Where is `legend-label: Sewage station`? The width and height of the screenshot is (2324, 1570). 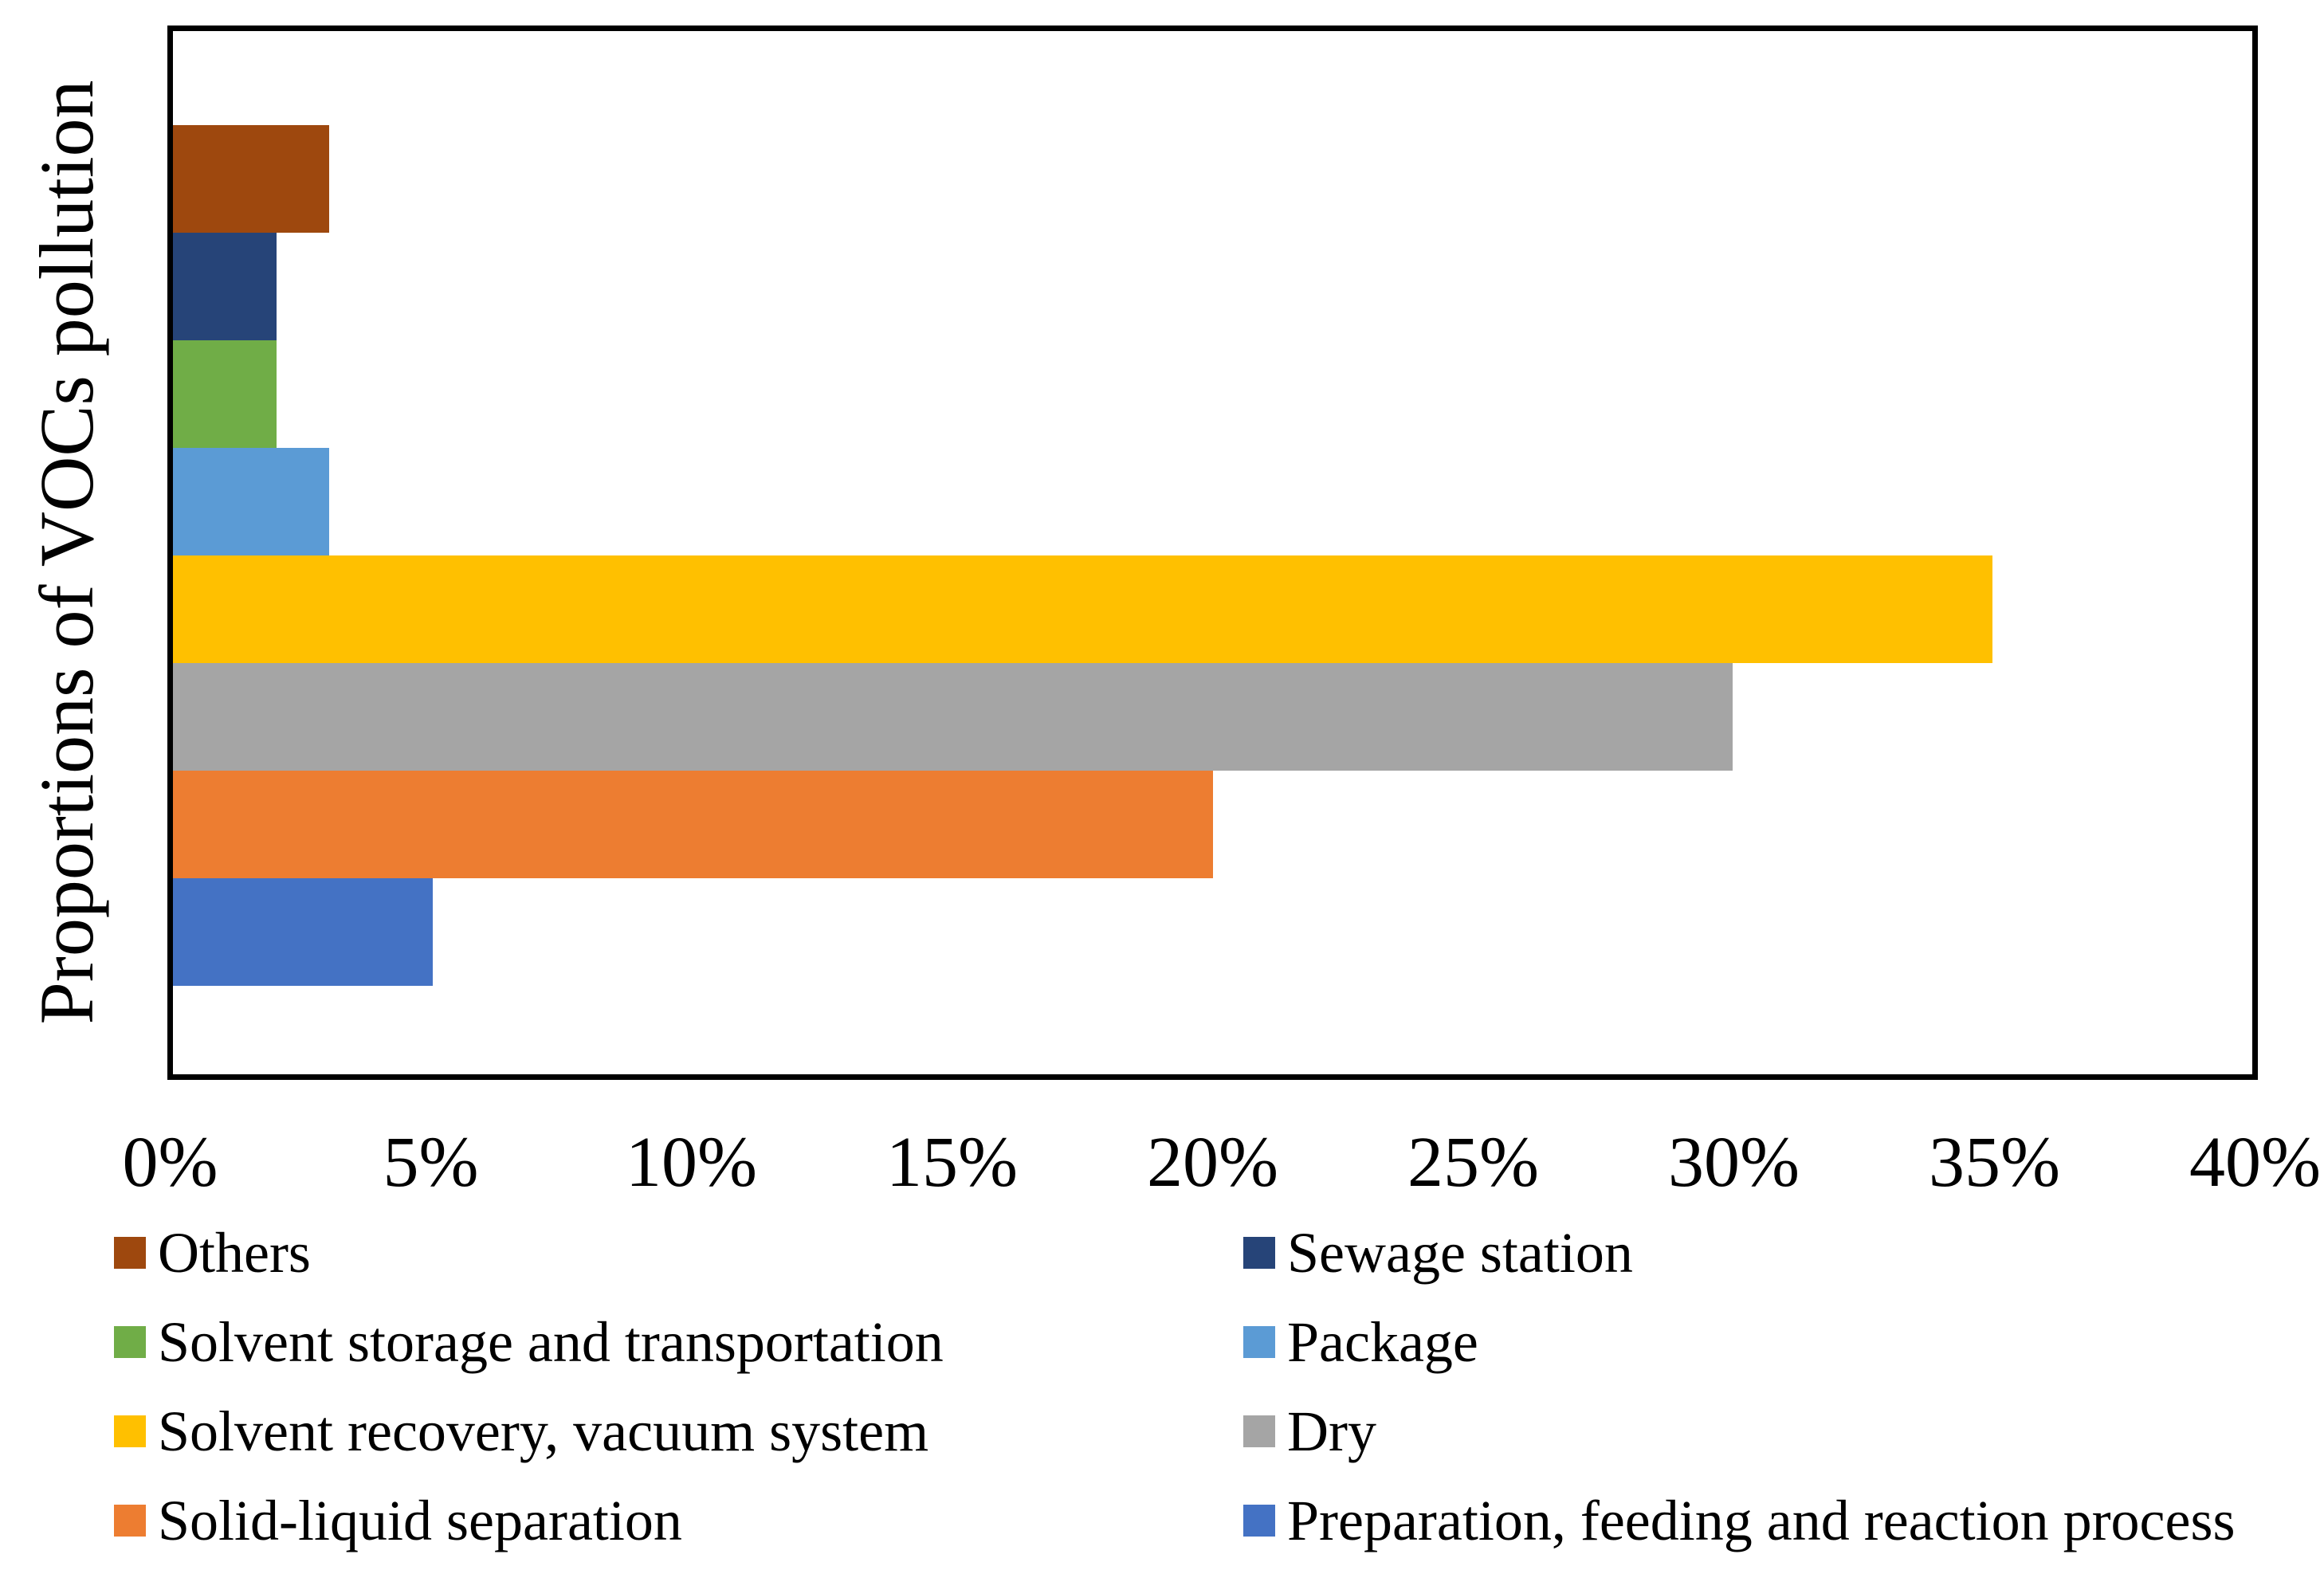
legend-label: Sewage station is located at coordinates (1460, 1253).